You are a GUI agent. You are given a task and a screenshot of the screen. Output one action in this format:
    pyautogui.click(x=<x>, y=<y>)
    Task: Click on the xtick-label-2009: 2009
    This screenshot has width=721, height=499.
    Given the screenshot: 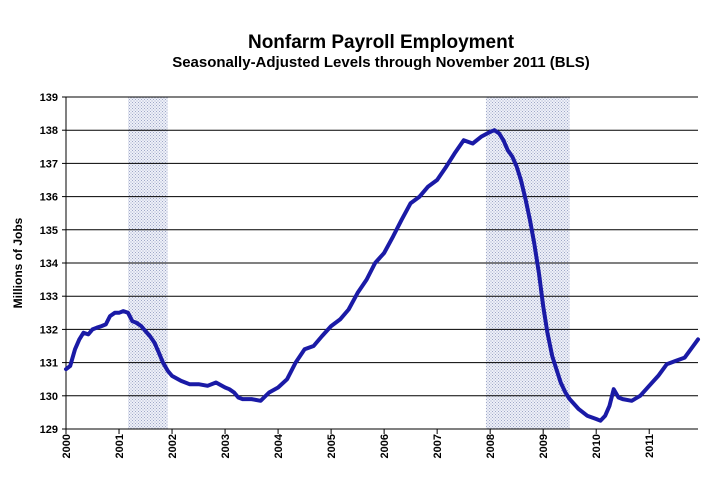 What is the action you would take?
    pyautogui.click(x=544, y=446)
    